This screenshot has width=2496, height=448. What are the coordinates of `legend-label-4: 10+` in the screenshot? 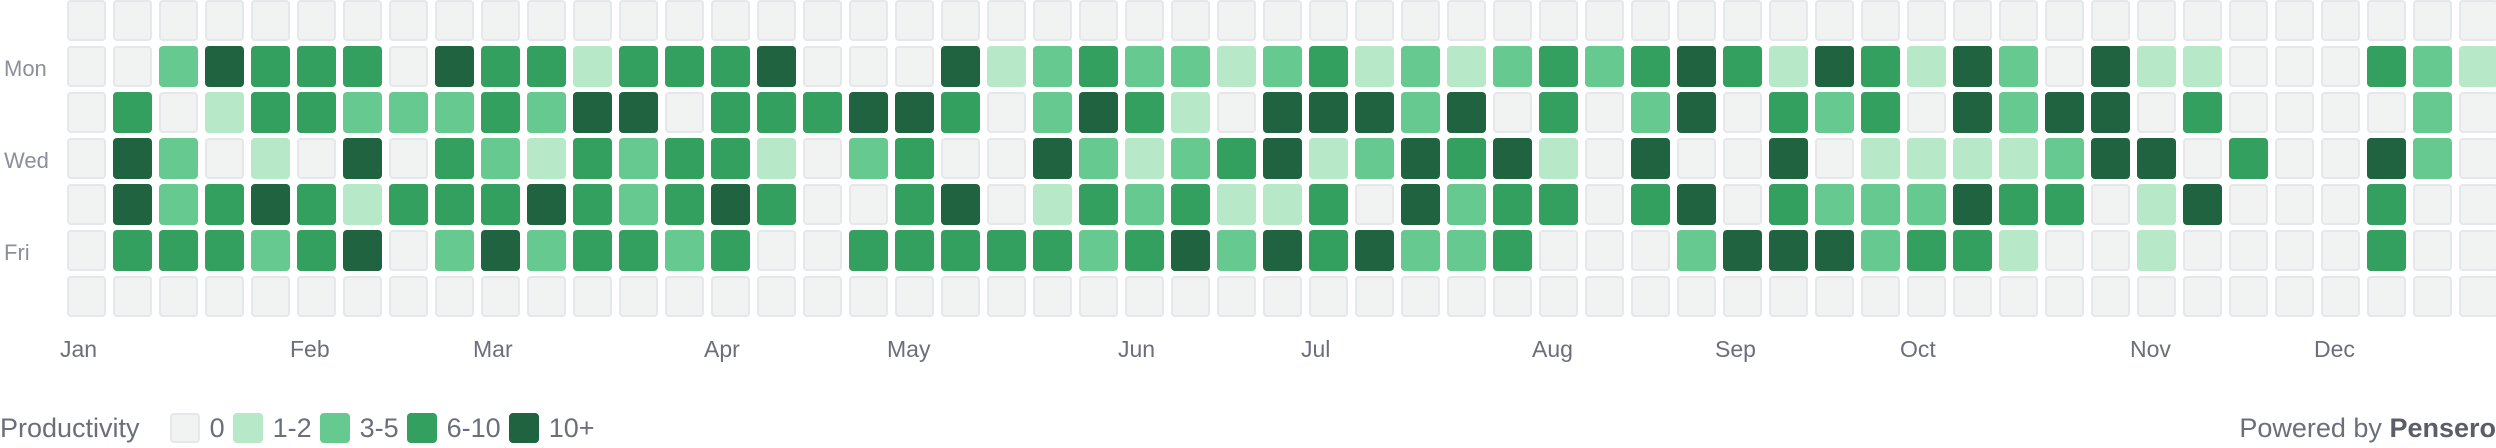 It's located at (571, 427).